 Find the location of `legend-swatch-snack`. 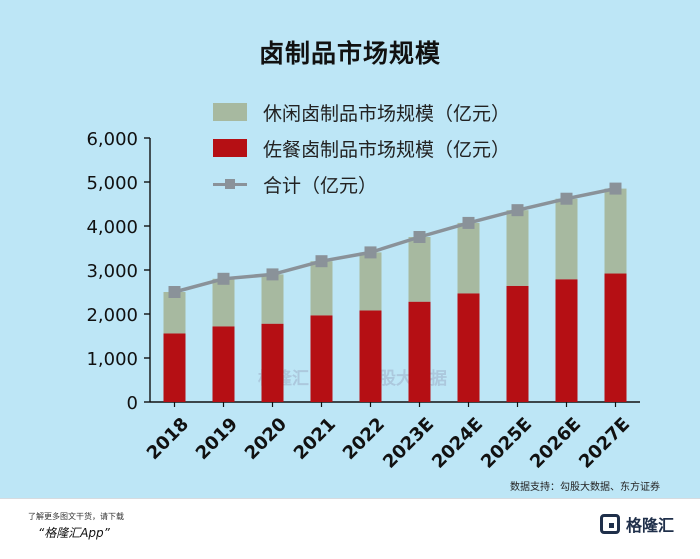

legend-swatch-snack is located at coordinates (230, 112).